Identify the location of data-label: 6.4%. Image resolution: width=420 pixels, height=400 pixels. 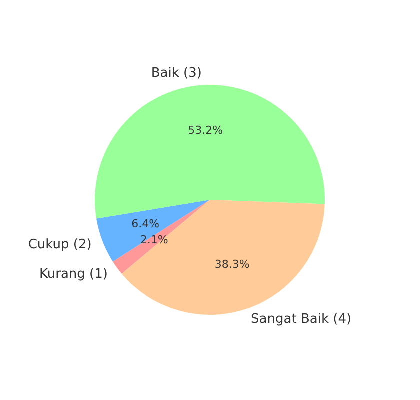
(146, 223).